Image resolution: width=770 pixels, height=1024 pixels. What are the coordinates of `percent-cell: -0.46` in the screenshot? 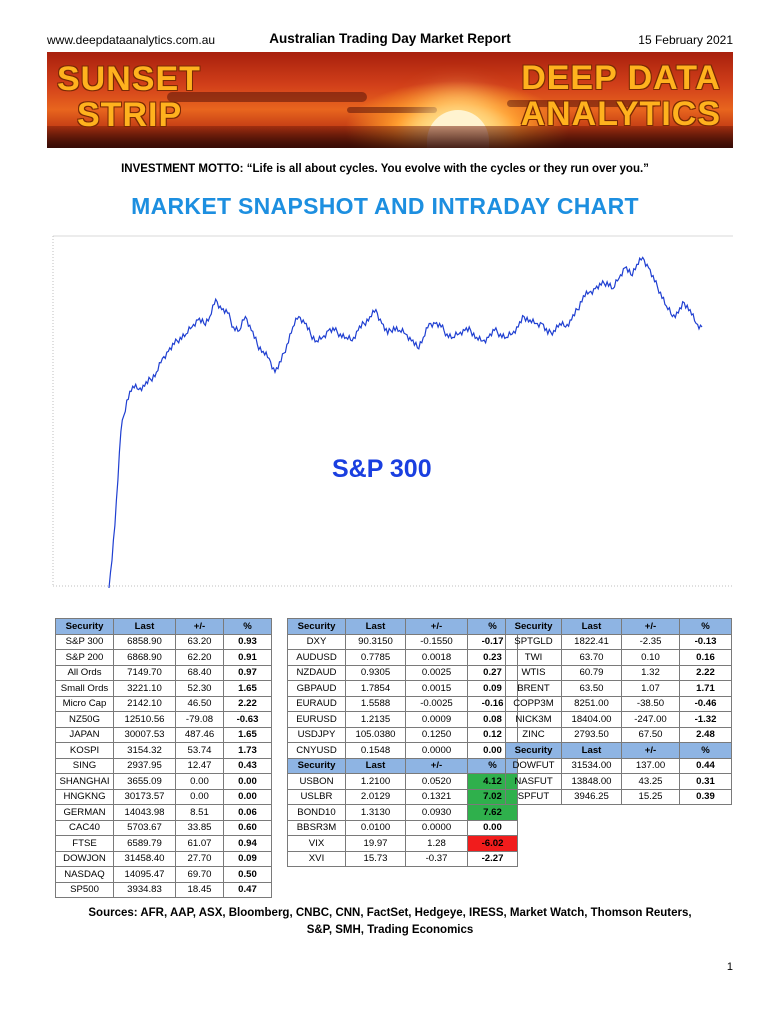 It's located at (705, 703).